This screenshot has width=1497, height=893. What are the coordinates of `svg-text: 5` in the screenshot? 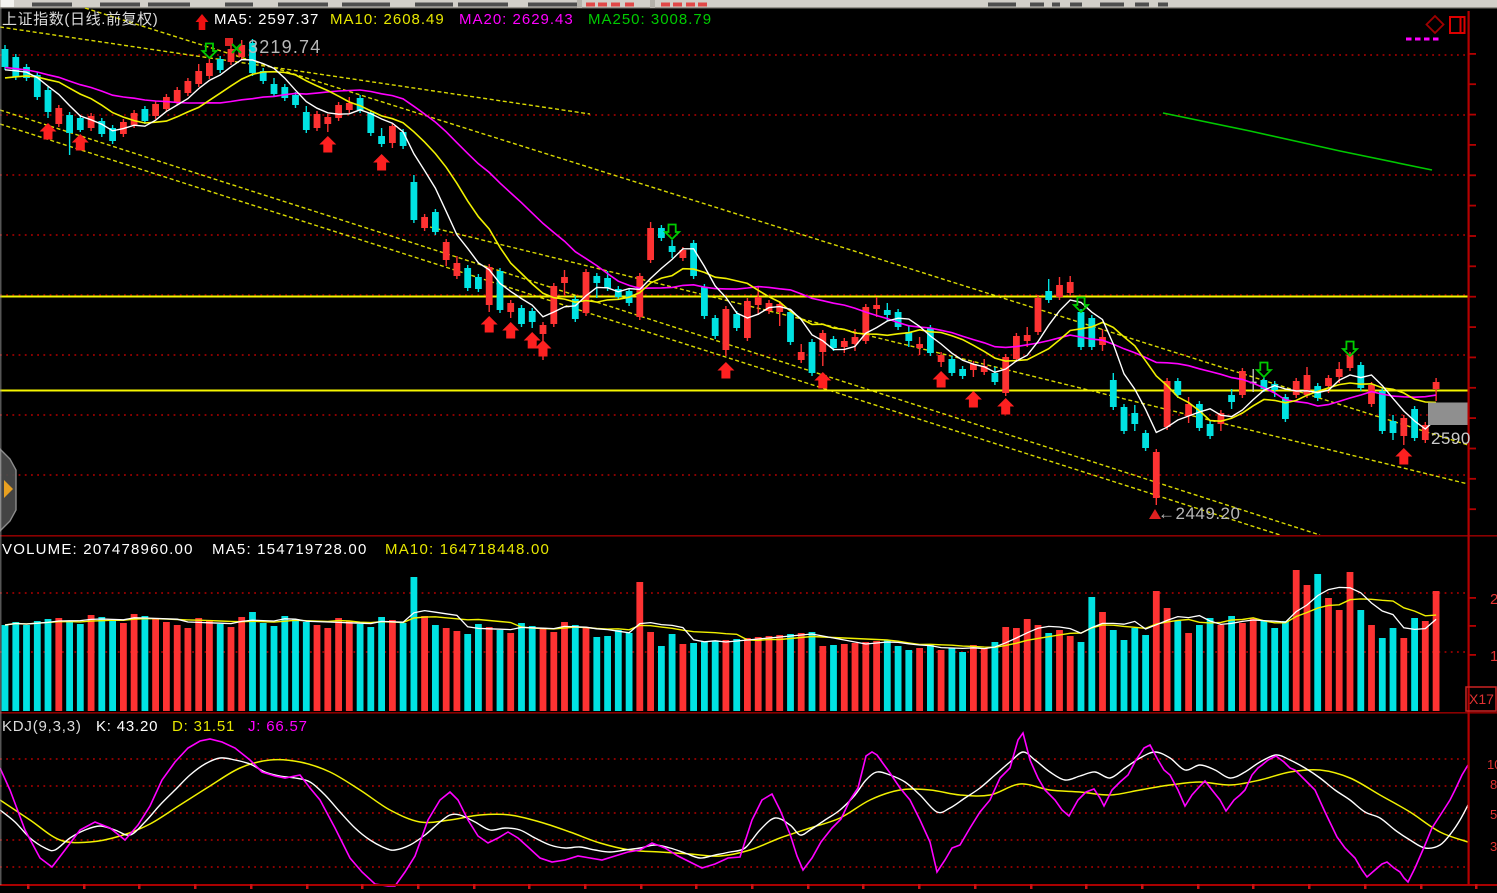 It's located at (1493, 814).